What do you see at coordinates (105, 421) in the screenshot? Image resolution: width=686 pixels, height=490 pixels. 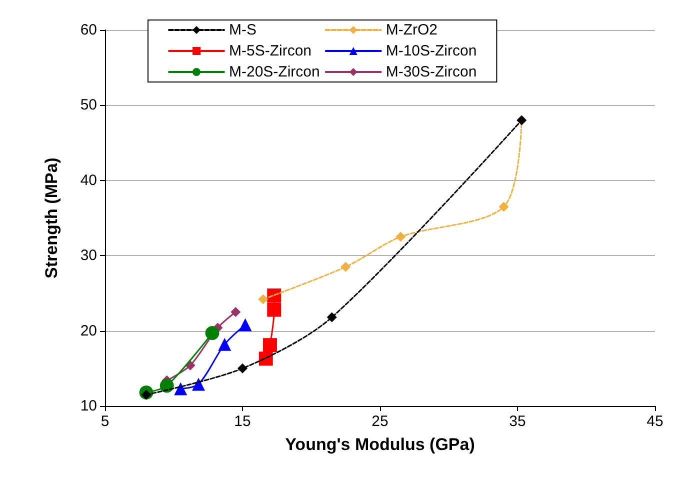 I see `x-tick-label: 5` at bounding box center [105, 421].